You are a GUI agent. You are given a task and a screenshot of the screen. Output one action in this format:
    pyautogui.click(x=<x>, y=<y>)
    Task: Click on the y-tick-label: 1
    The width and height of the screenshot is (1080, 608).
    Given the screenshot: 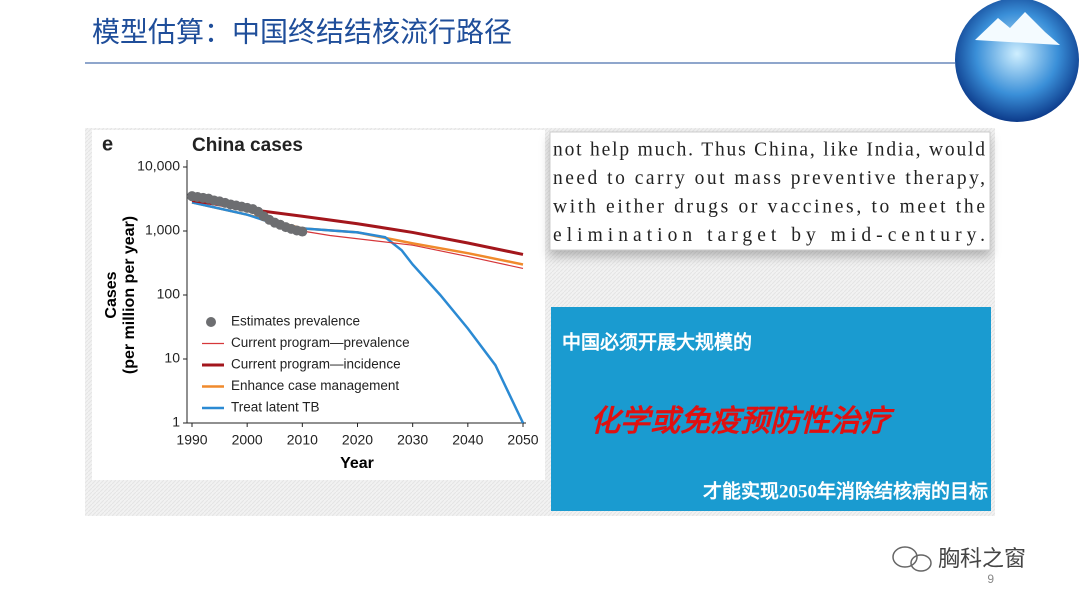 What is the action you would take?
    pyautogui.click(x=176, y=422)
    